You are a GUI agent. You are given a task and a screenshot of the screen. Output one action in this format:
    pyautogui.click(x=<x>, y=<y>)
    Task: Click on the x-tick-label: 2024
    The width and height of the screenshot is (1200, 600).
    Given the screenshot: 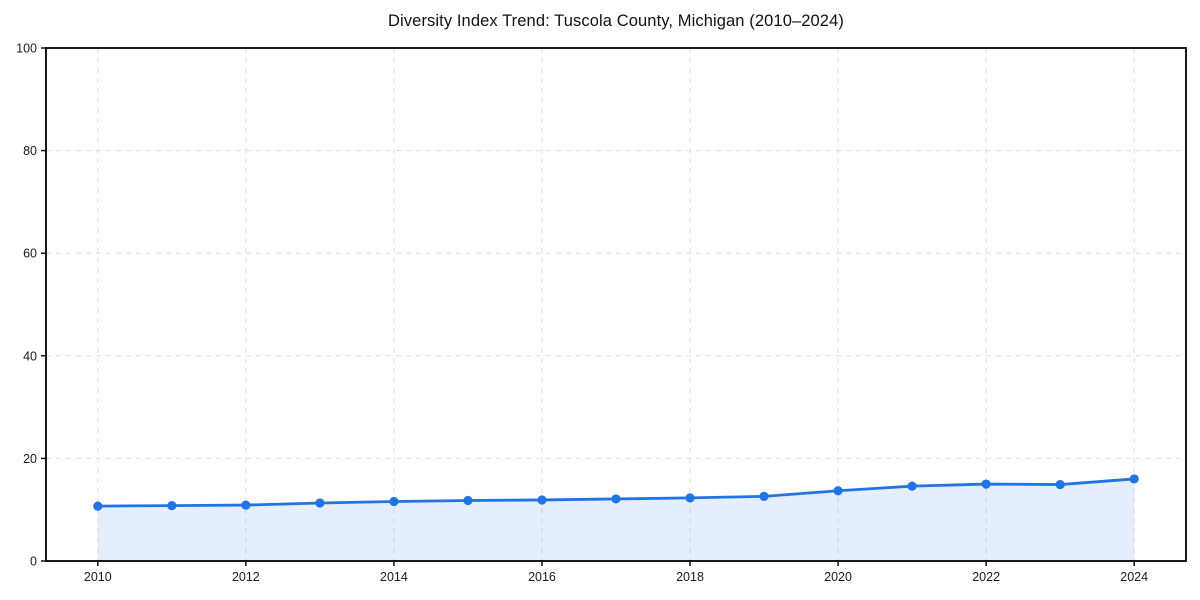 What is the action you would take?
    pyautogui.click(x=1134, y=577)
    